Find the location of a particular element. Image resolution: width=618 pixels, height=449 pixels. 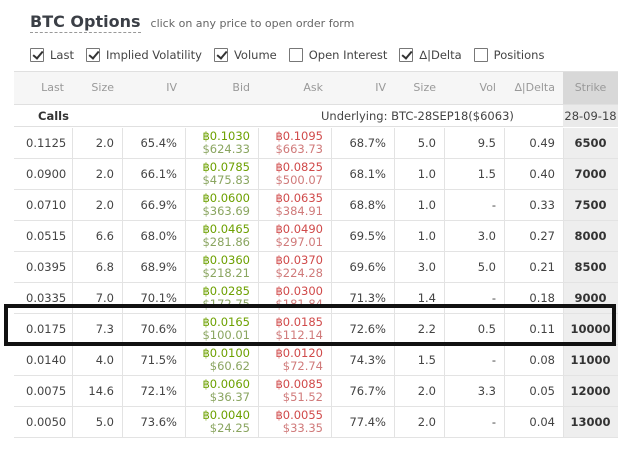

ask-price: ฿0.0085 $51.52 is located at coordinates (294, 391).